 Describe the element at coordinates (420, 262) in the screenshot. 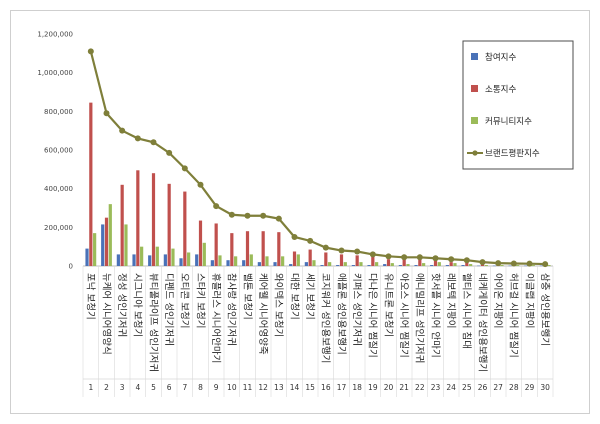

I see `bar-소통지수-22` at that location.